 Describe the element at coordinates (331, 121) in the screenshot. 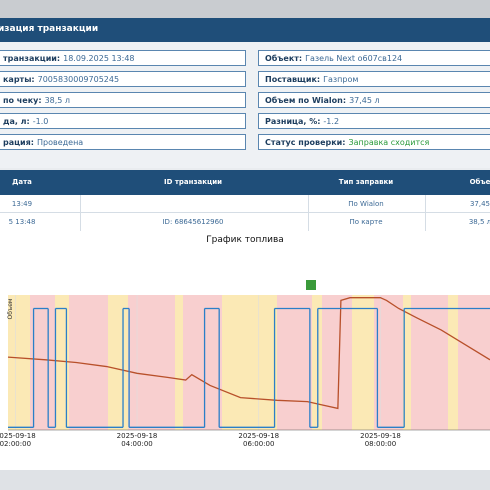

I see `field-value: -1.2` at that location.